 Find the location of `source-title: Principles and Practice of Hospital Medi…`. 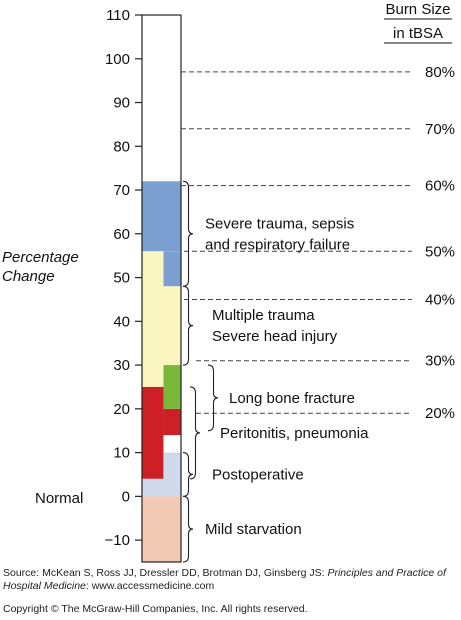

source-title: Principles and Practice of Hospital Medi… is located at coordinates (224, 579).